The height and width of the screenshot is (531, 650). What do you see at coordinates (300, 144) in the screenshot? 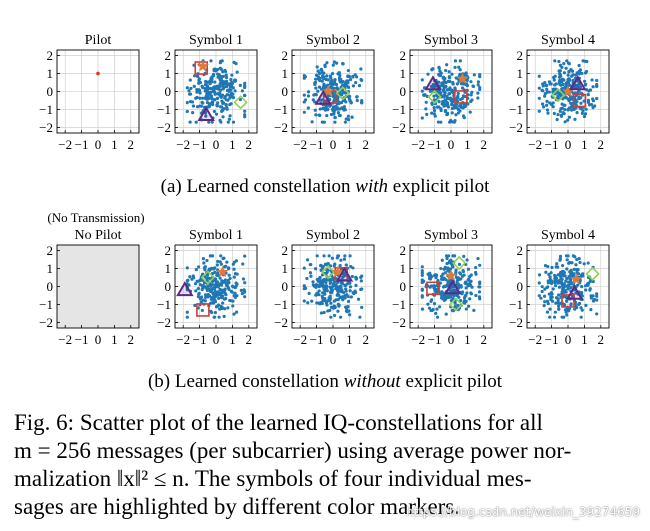
I see `x-tick-label: −2` at bounding box center [300, 144].